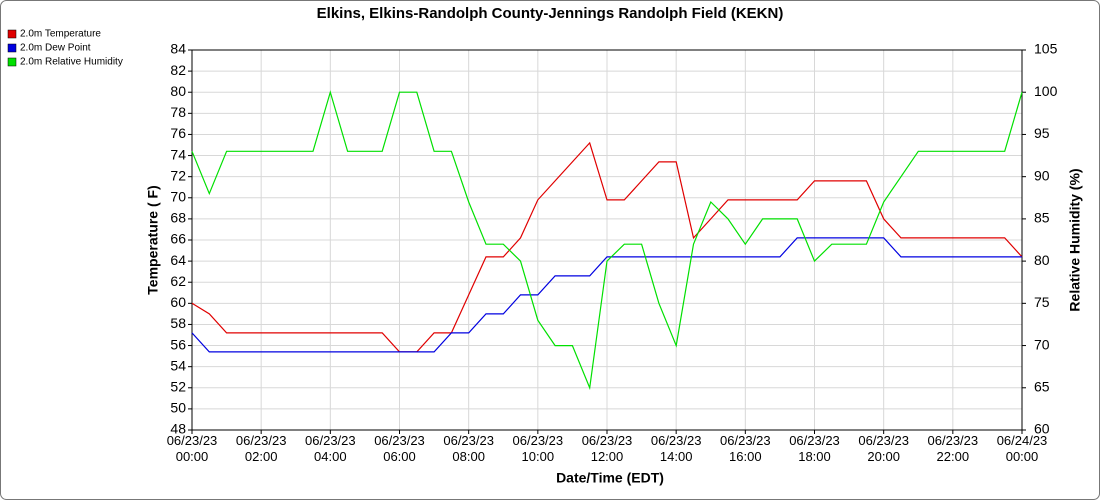 The height and width of the screenshot is (500, 1100). I want to click on y-tick-label: 58, so click(178, 323).